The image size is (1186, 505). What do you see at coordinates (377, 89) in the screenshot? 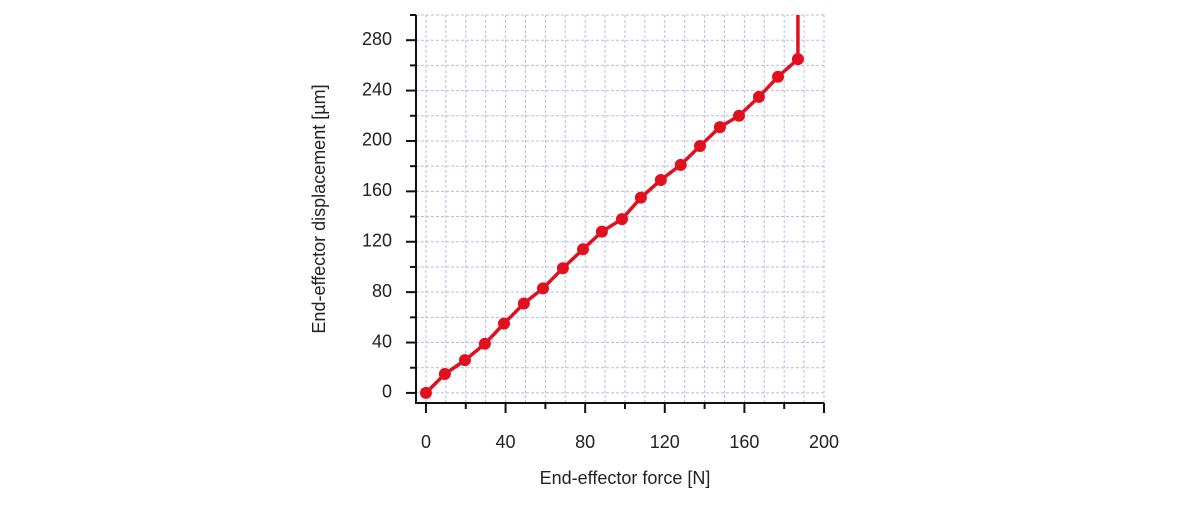
I see `y-tick-label: 240` at bounding box center [377, 89].